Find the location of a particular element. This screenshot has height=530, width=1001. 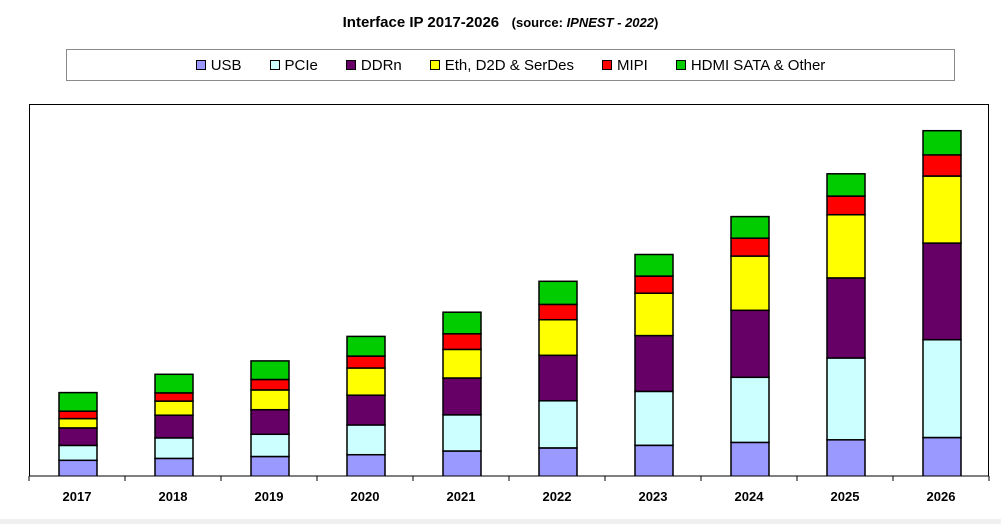

bar-segment-2017-hdmi-sata-other is located at coordinates (78, 401).